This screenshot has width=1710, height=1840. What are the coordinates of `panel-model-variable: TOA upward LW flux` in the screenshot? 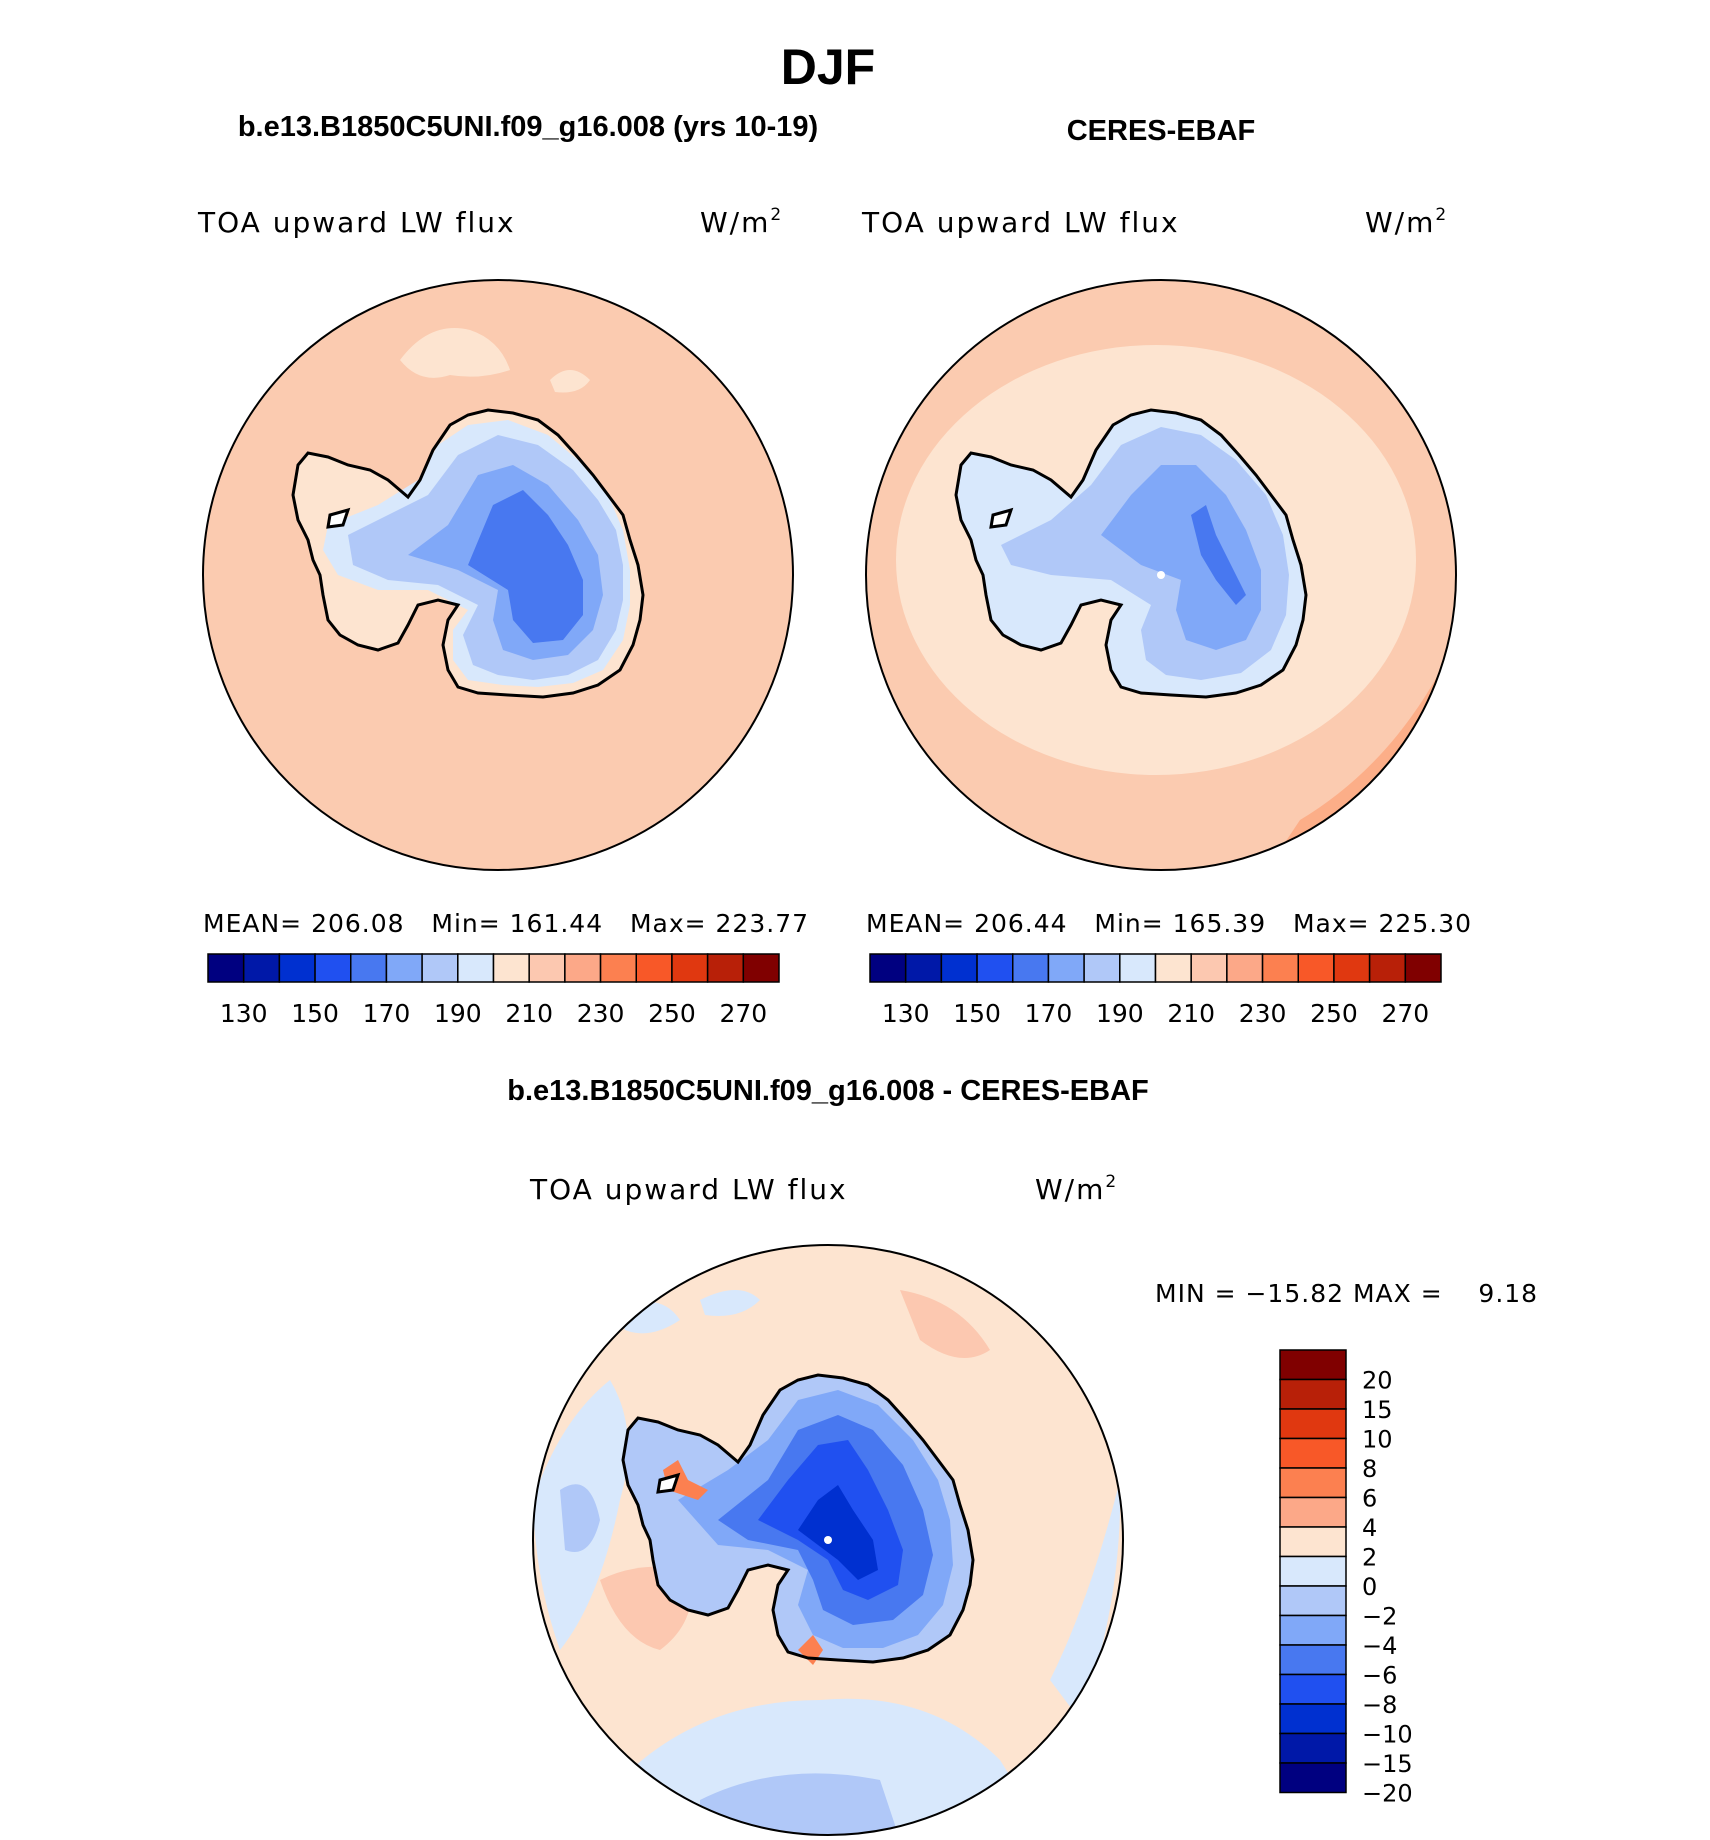 It's located at (356, 222).